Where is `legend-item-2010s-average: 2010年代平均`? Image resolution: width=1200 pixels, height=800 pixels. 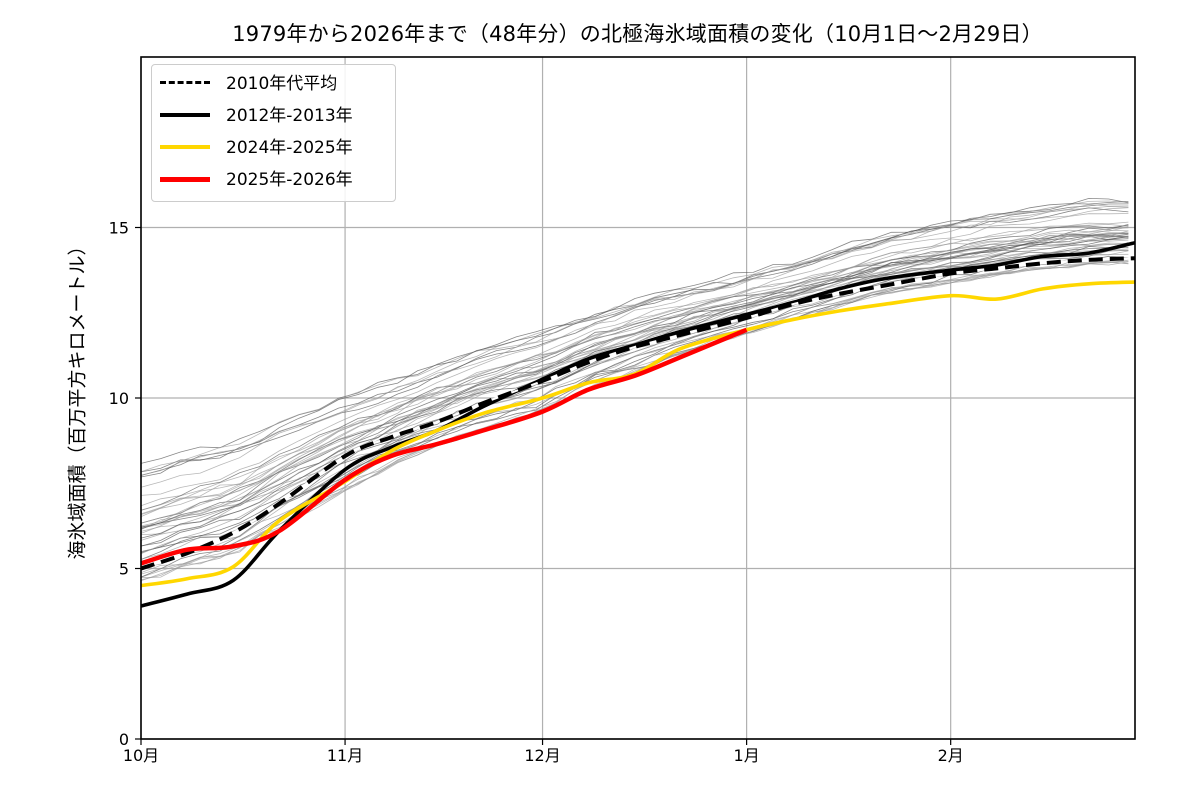
legend-item-2010s-average: 2010年代平均 is located at coordinates (273, 82).